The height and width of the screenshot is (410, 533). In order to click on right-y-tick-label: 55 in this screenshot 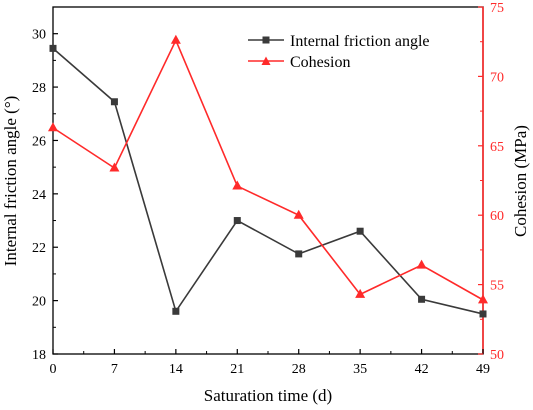, I will do `click(497, 286)`.